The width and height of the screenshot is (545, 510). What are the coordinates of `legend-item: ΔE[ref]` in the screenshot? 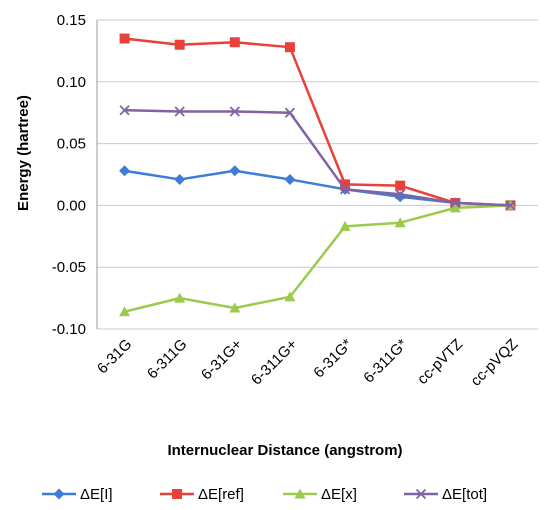 It's located at (202, 494).